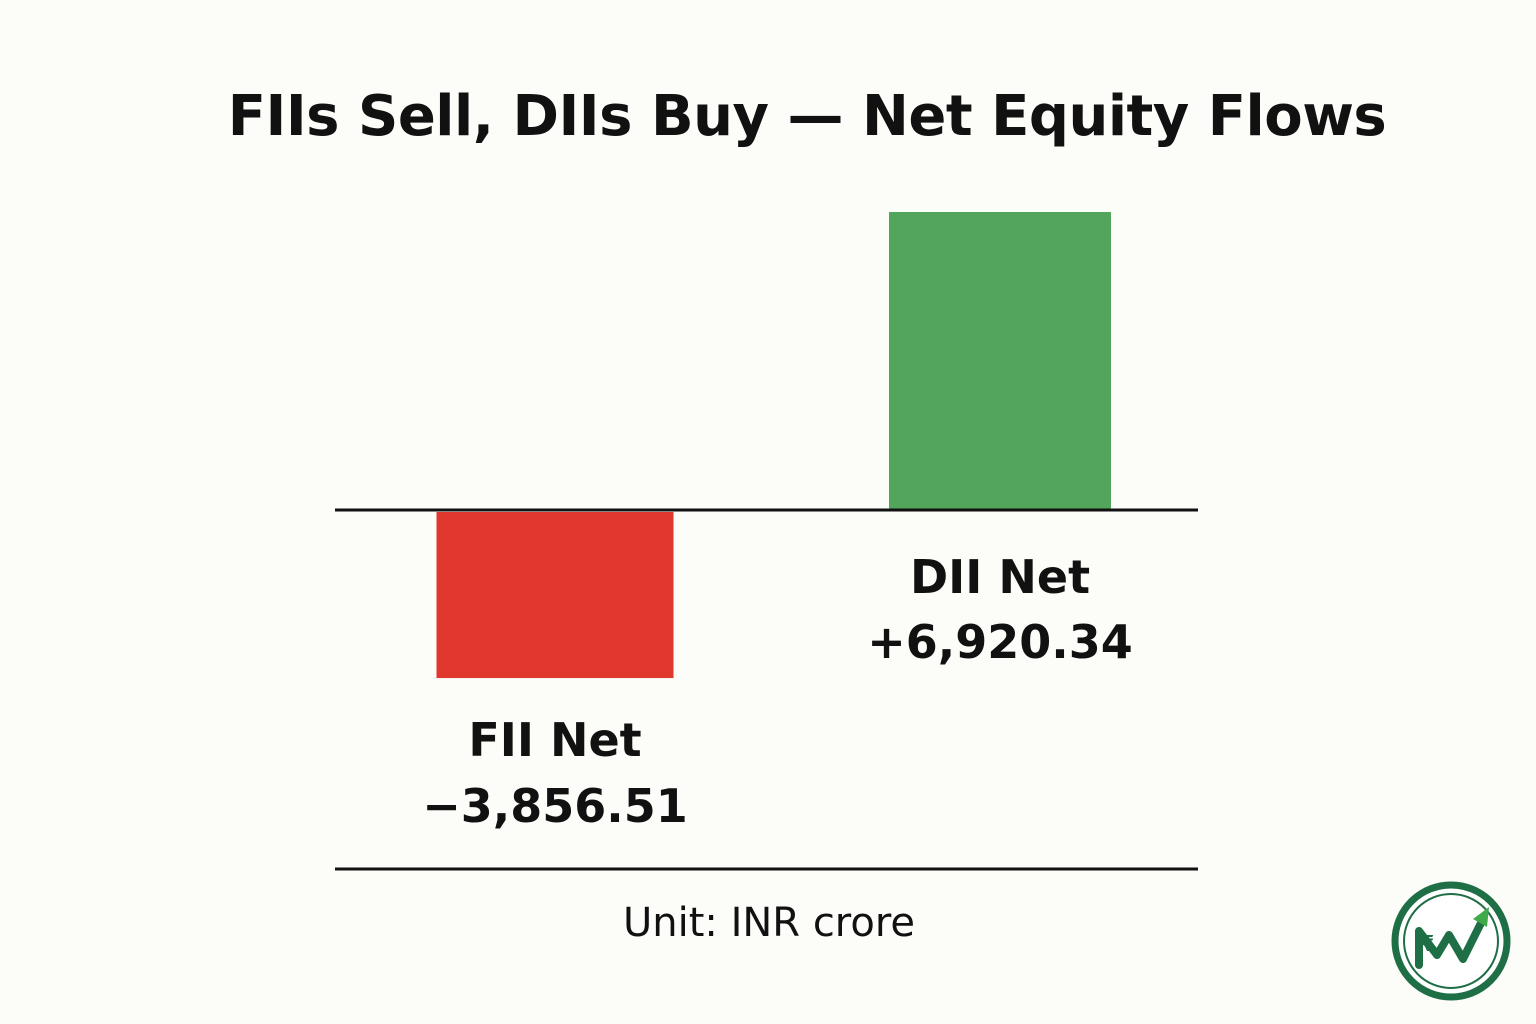  Describe the element at coordinates (777, 691) in the screenshot. I see `labels-layer: FII Net −3,856.51 DII Net +6,920.34` at that location.